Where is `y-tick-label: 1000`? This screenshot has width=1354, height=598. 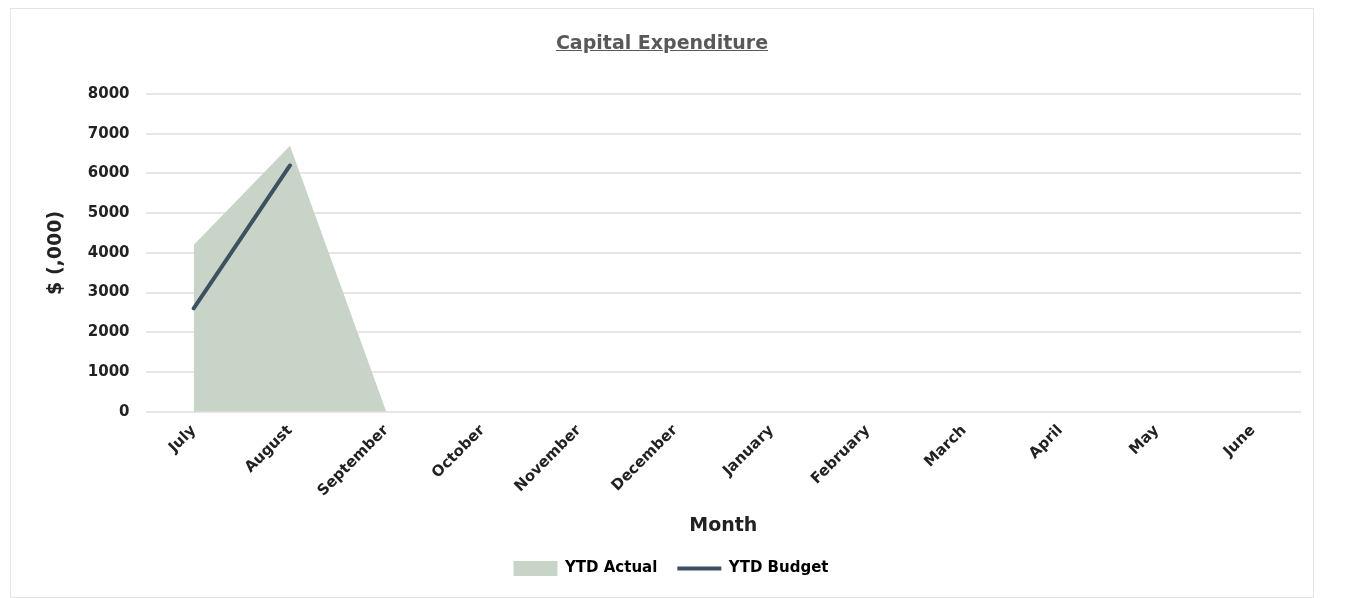 y-tick-label: 1000 is located at coordinates (108, 370).